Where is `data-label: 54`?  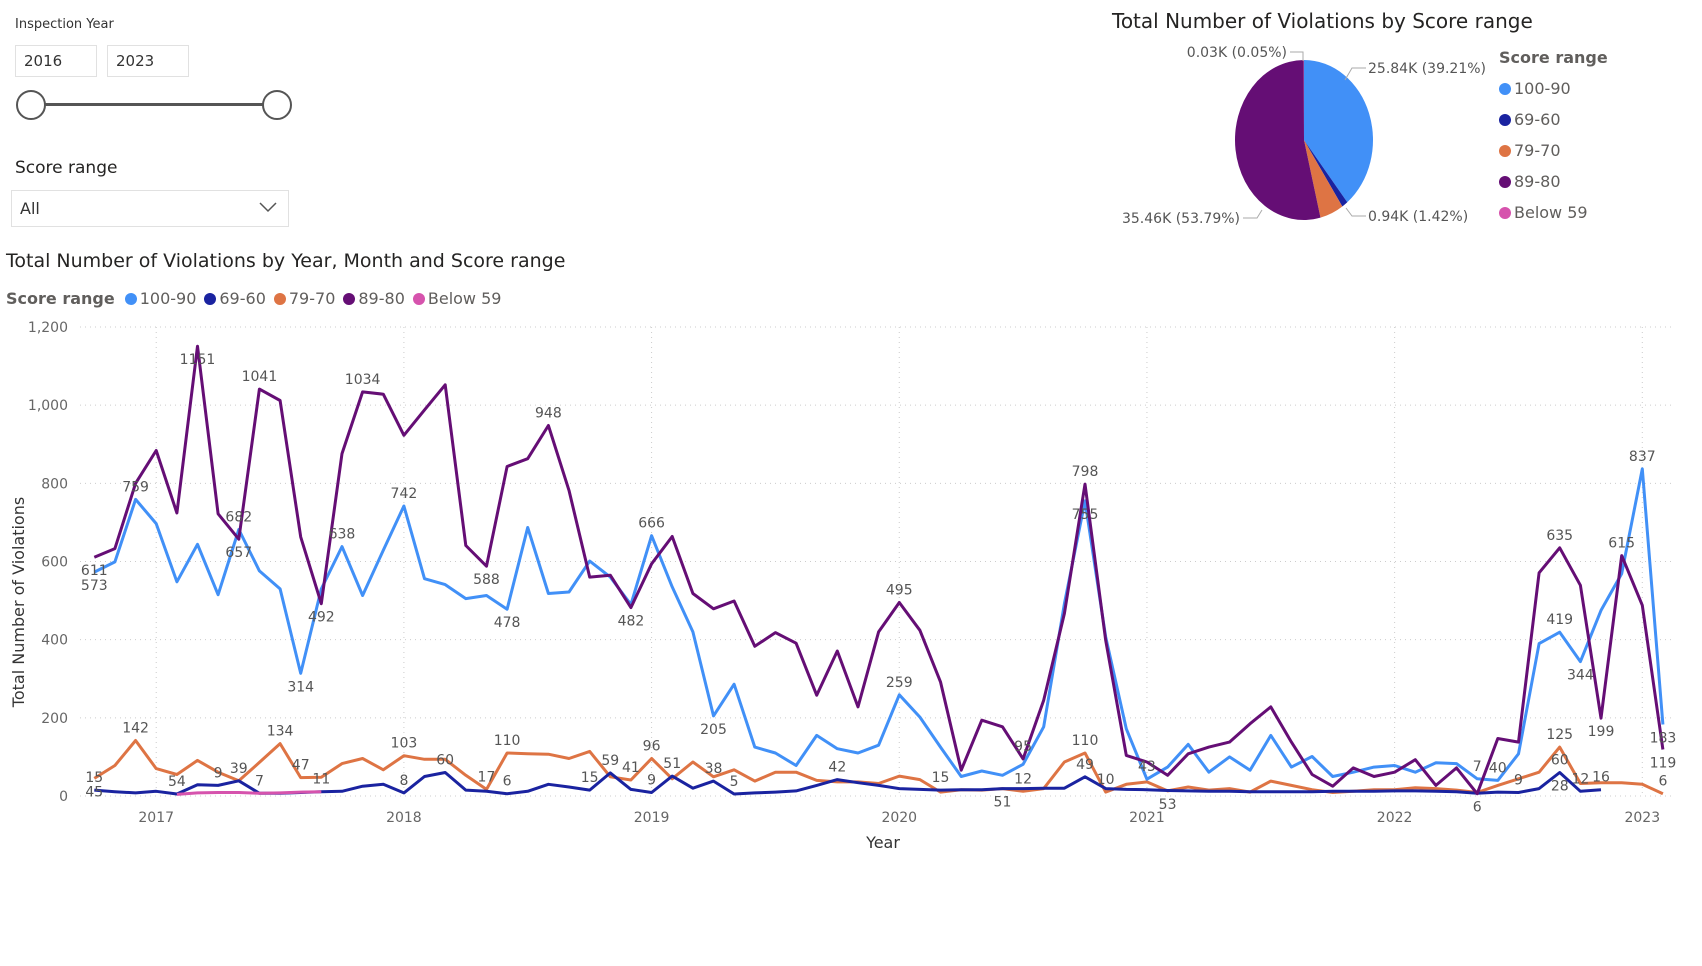 data-label: 54 is located at coordinates (177, 782).